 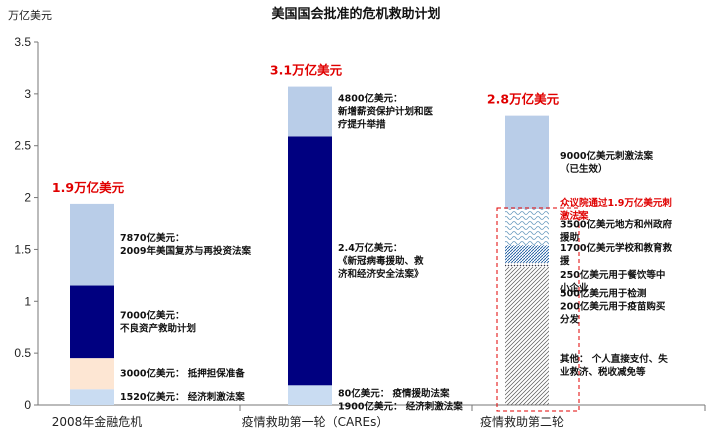 What do you see at coordinates (574, 288) in the screenshot?
I see `segment-label: 小企业` at bounding box center [574, 288].